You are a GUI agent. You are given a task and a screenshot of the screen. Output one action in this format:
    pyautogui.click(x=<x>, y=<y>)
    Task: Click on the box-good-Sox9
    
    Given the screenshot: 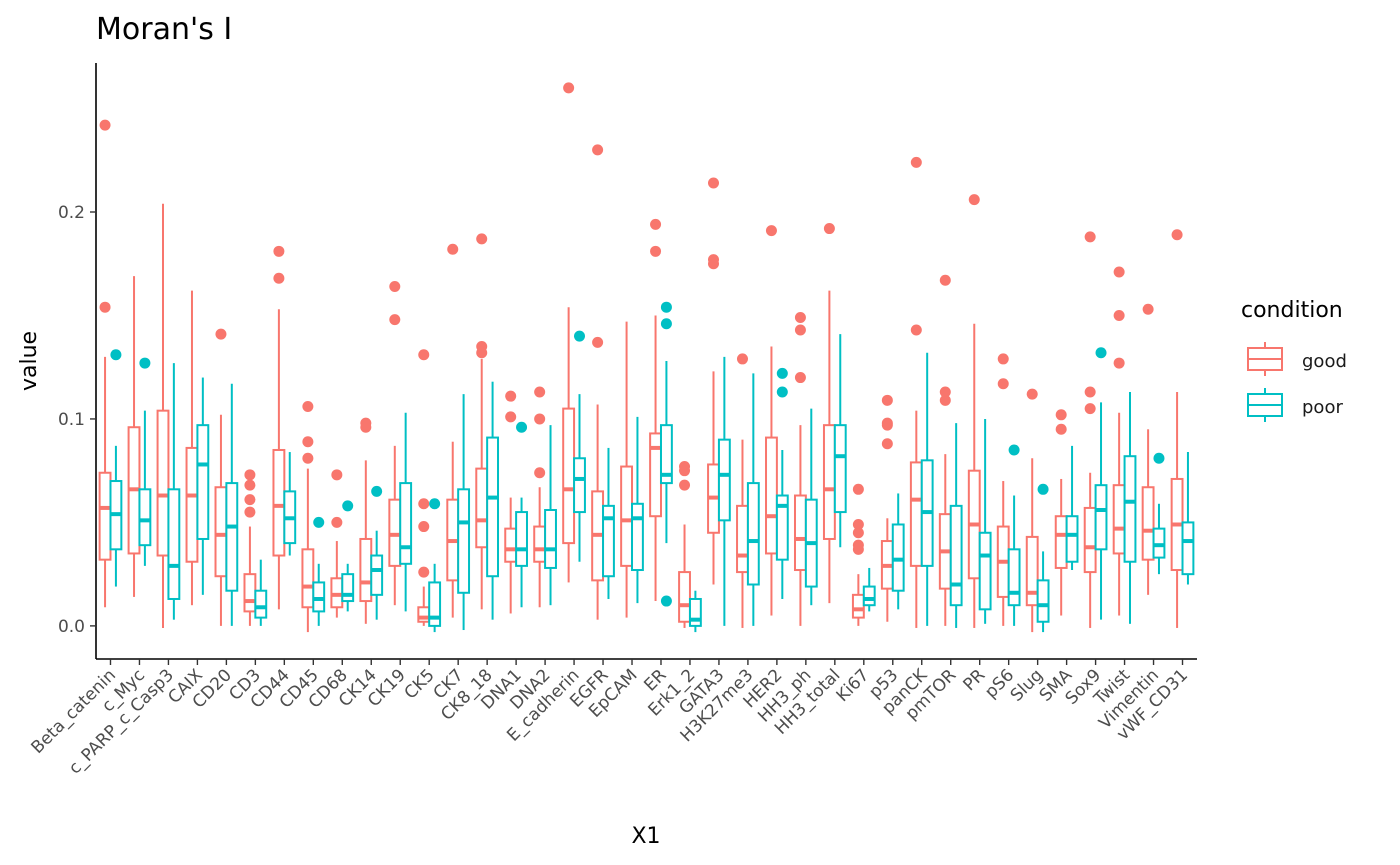 What is the action you would take?
    pyautogui.click(x=1090, y=429)
    